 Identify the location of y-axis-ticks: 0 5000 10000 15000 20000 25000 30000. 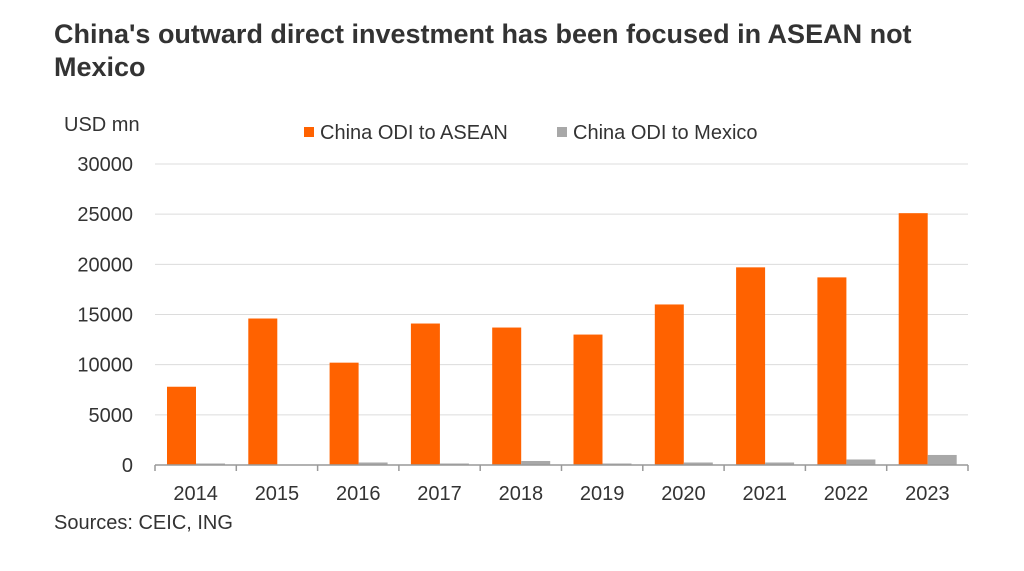
(105, 315).